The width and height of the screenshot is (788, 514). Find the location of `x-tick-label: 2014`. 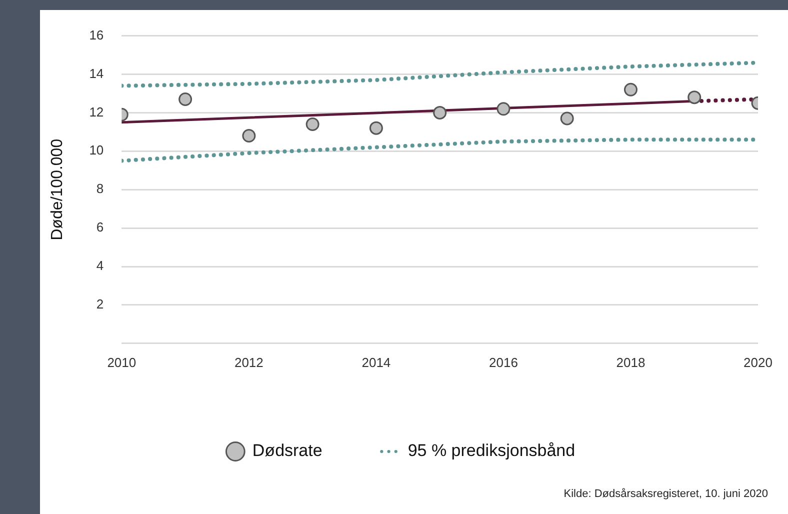

x-tick-label: 2014 is located at coordinates (376, 362).